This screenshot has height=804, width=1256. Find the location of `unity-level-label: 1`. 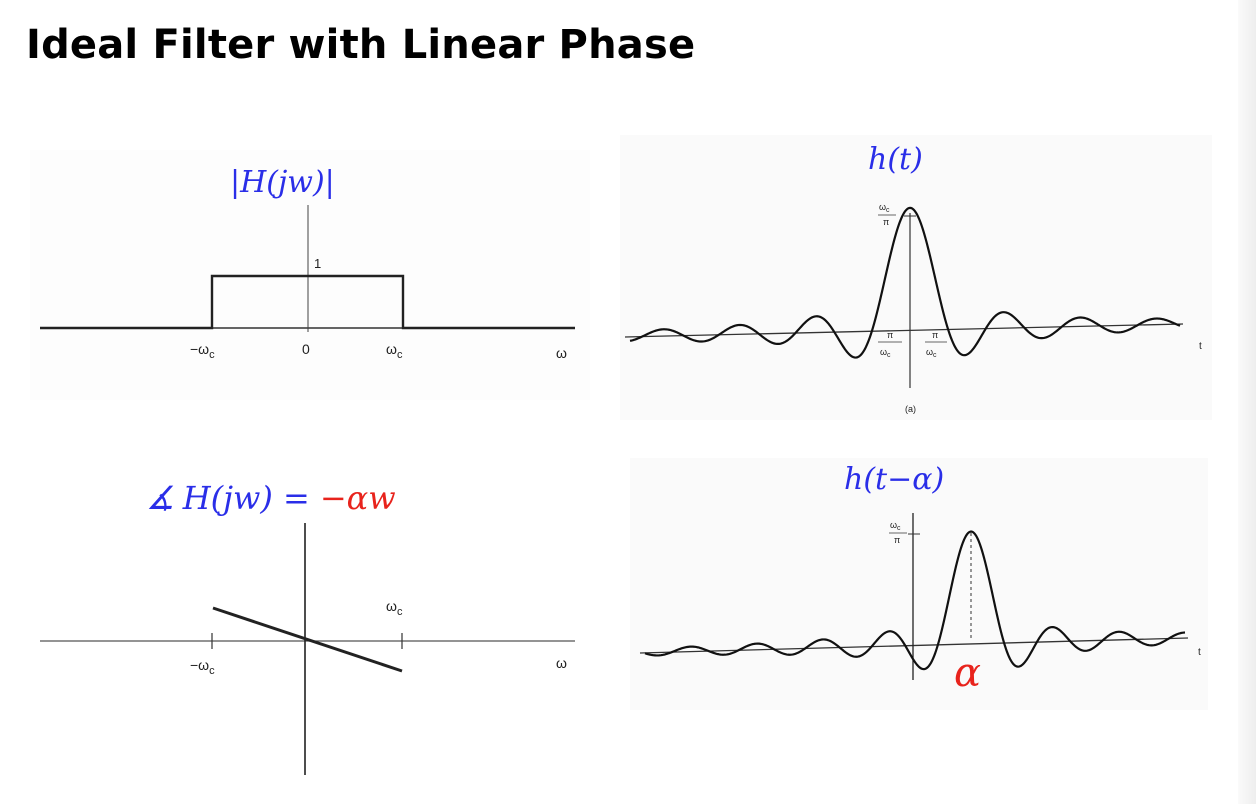

unity-level-label: 1 is located at coordinates (317, 263).